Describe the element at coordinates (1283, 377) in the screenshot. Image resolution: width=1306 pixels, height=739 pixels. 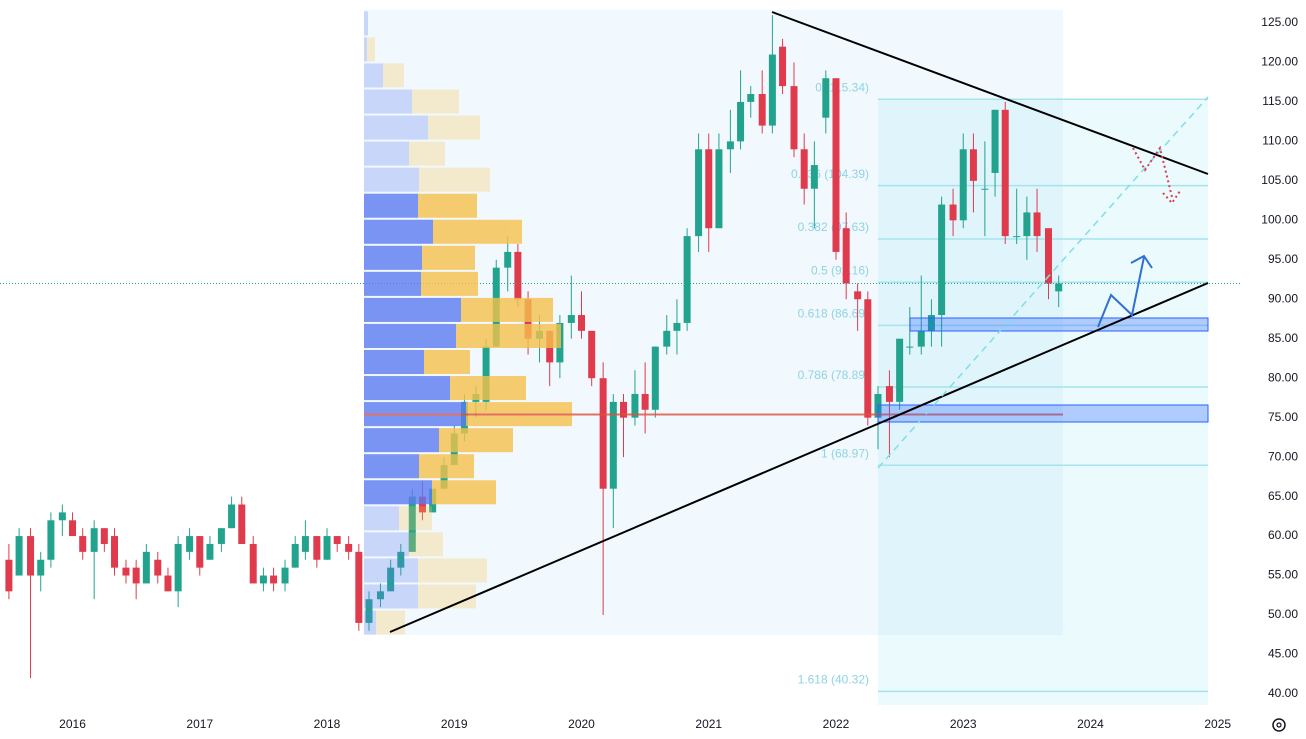
I see `y-tick-label: 80.00` at that location.